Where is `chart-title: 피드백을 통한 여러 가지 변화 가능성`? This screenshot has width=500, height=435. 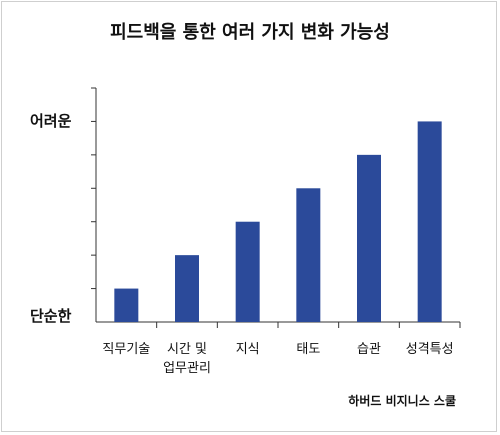
chart-title: 피드백을 통한 여러 가지 변화 가능성 is located at coordinates (250, 32).